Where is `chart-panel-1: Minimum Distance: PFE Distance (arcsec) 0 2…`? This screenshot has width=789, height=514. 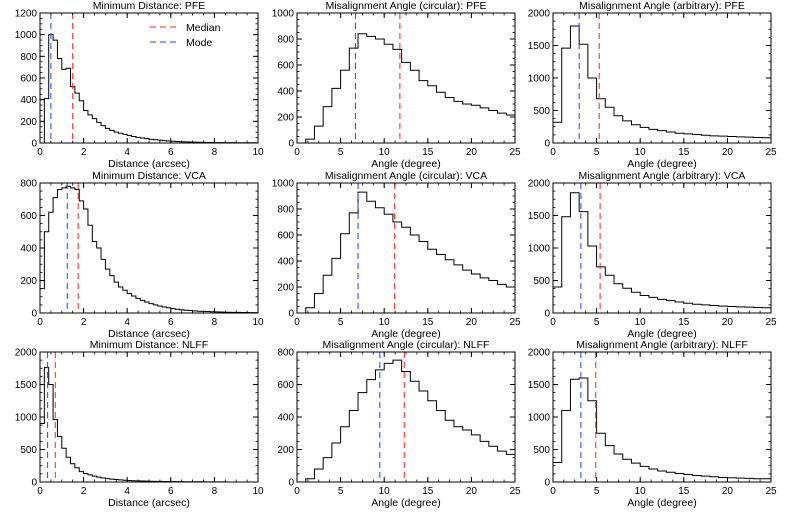
chart-panel-1: Minimum Distance: PFE Distance (arcsec) 0 2… is located at coordinates (139, 85).